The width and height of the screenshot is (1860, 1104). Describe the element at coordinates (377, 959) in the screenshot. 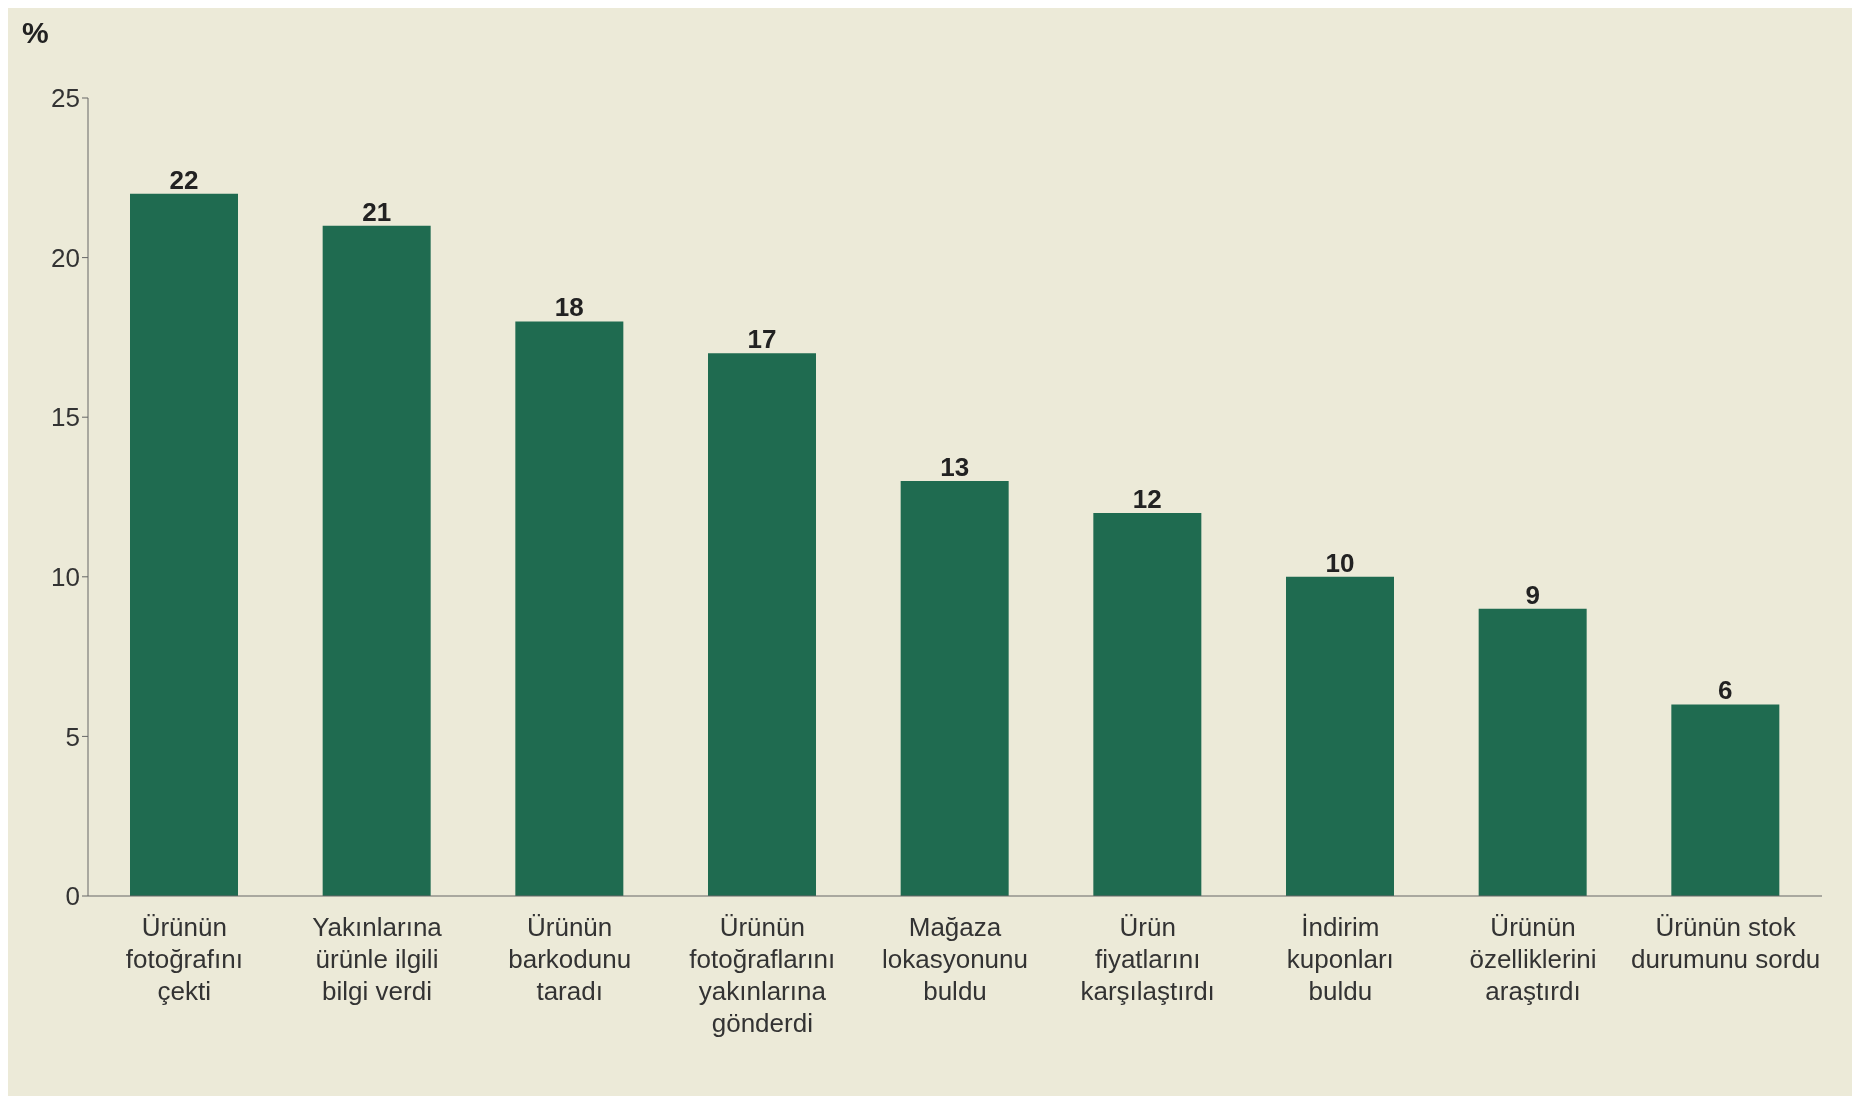

I see `x-tick-label: Yakınlarına ürünle ilgili bilgi verdi` at that location.